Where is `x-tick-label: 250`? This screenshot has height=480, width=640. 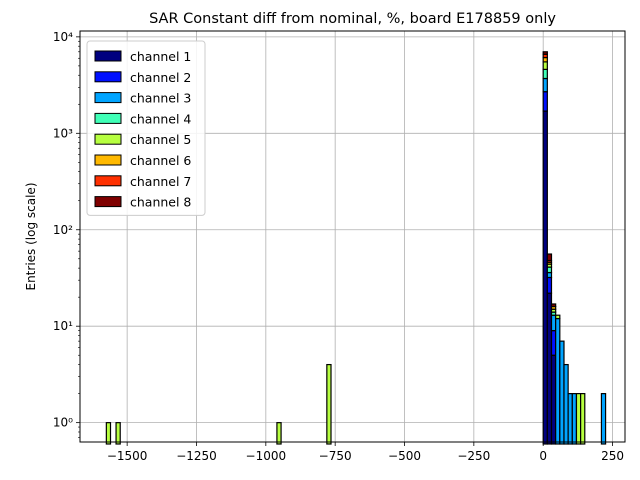 x-tick-label: 250 is located at coordinates (612, 456).